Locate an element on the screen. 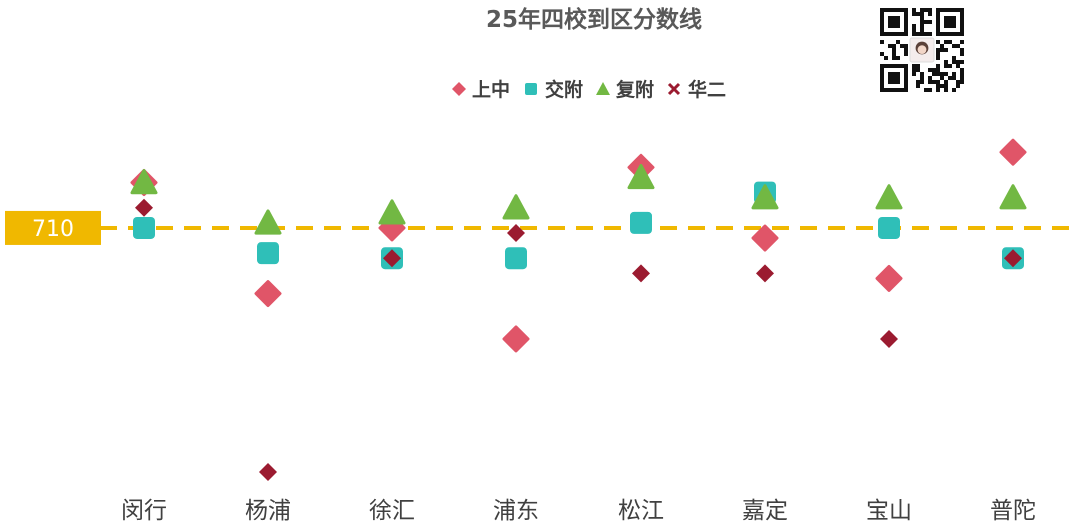 This screenshot has height=528, width=1080. point-上中-杨浦 is located at coordinates (268, 294).